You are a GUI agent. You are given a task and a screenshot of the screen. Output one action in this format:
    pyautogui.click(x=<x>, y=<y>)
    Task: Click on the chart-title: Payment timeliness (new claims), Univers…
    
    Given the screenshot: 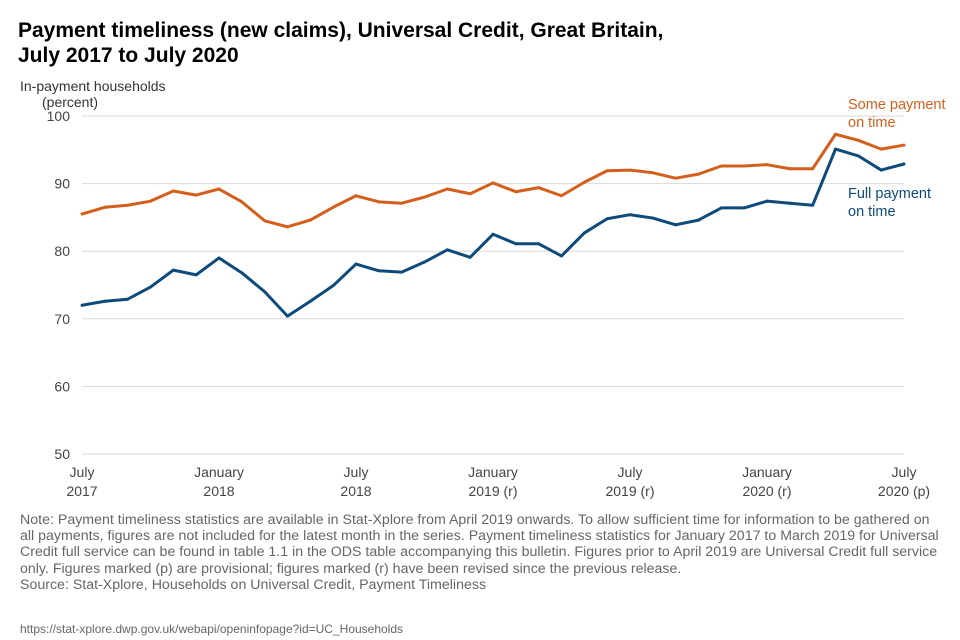 What is the action you would take?
    pyautogui.click(x=418, y=43)
    